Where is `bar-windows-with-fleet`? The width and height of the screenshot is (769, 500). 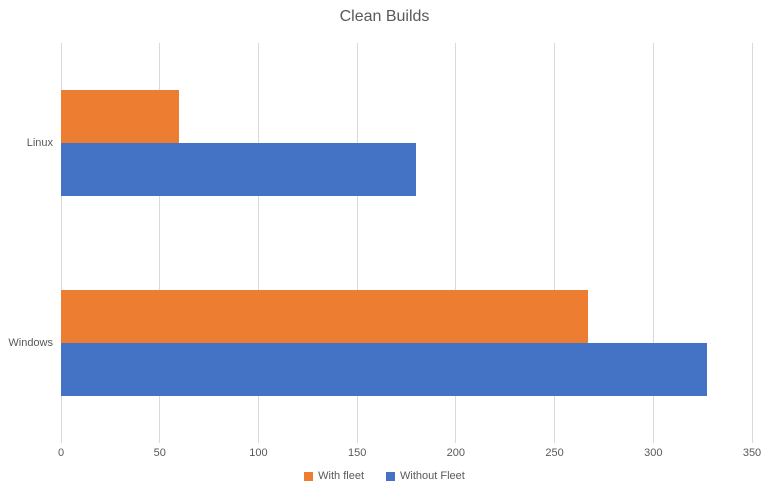 bar-windows-with-fleet is located at coordinates (325, 316).